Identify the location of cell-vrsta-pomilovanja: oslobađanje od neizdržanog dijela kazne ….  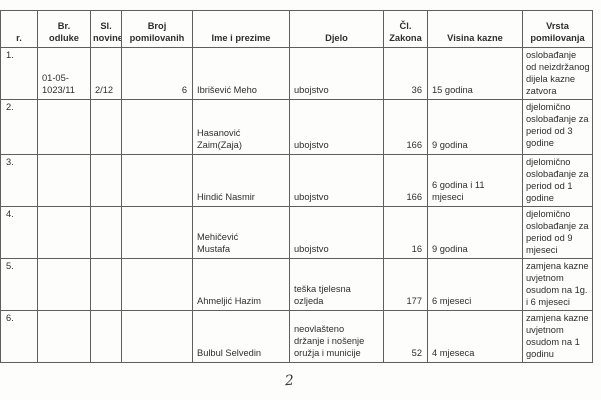
(557, 73).